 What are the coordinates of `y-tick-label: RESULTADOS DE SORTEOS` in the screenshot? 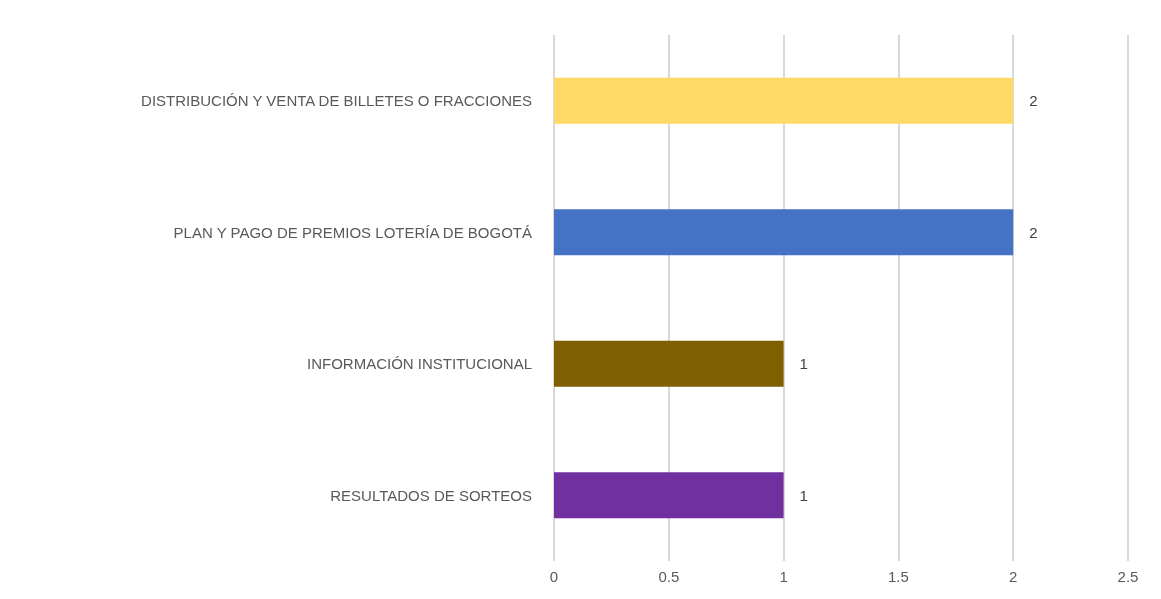 It's located at (431, 495).